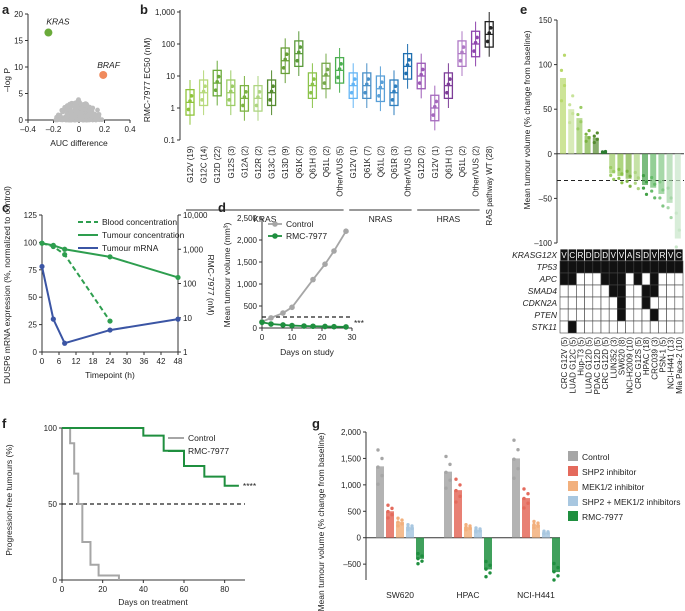 Image resolution: width=685 pixels, height=611 pixels. I want to click on panel-d-xlabel: Days on study, so click(307, 352).